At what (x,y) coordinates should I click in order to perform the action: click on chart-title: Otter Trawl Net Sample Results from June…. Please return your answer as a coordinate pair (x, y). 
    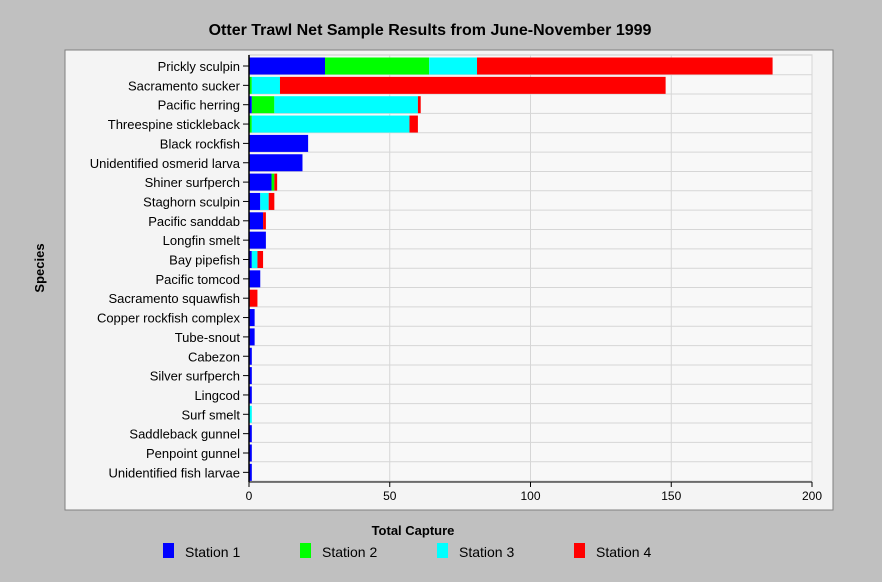
    Looking at the image, I should click on (430, 30).